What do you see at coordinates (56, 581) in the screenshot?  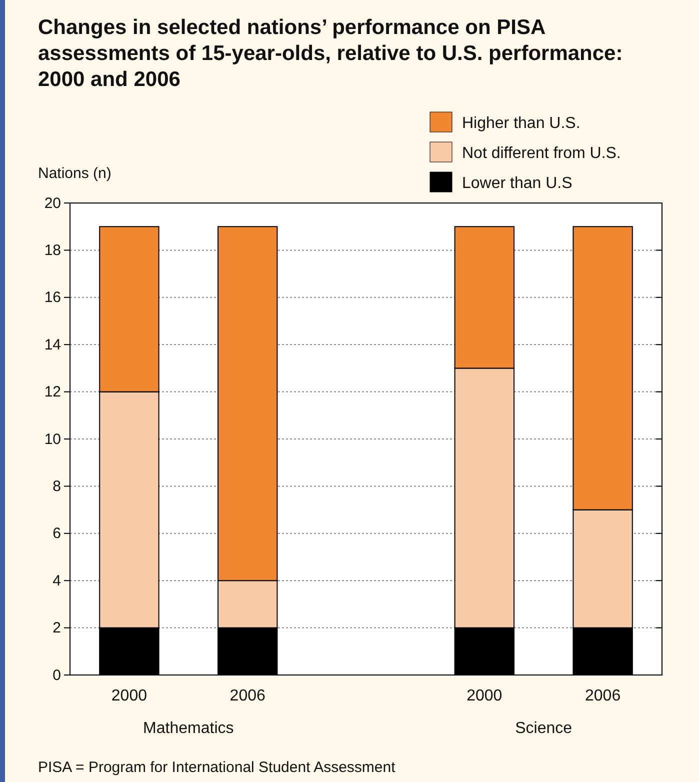 I see `y-tick-label: 4` at bounding box center [56, 581].